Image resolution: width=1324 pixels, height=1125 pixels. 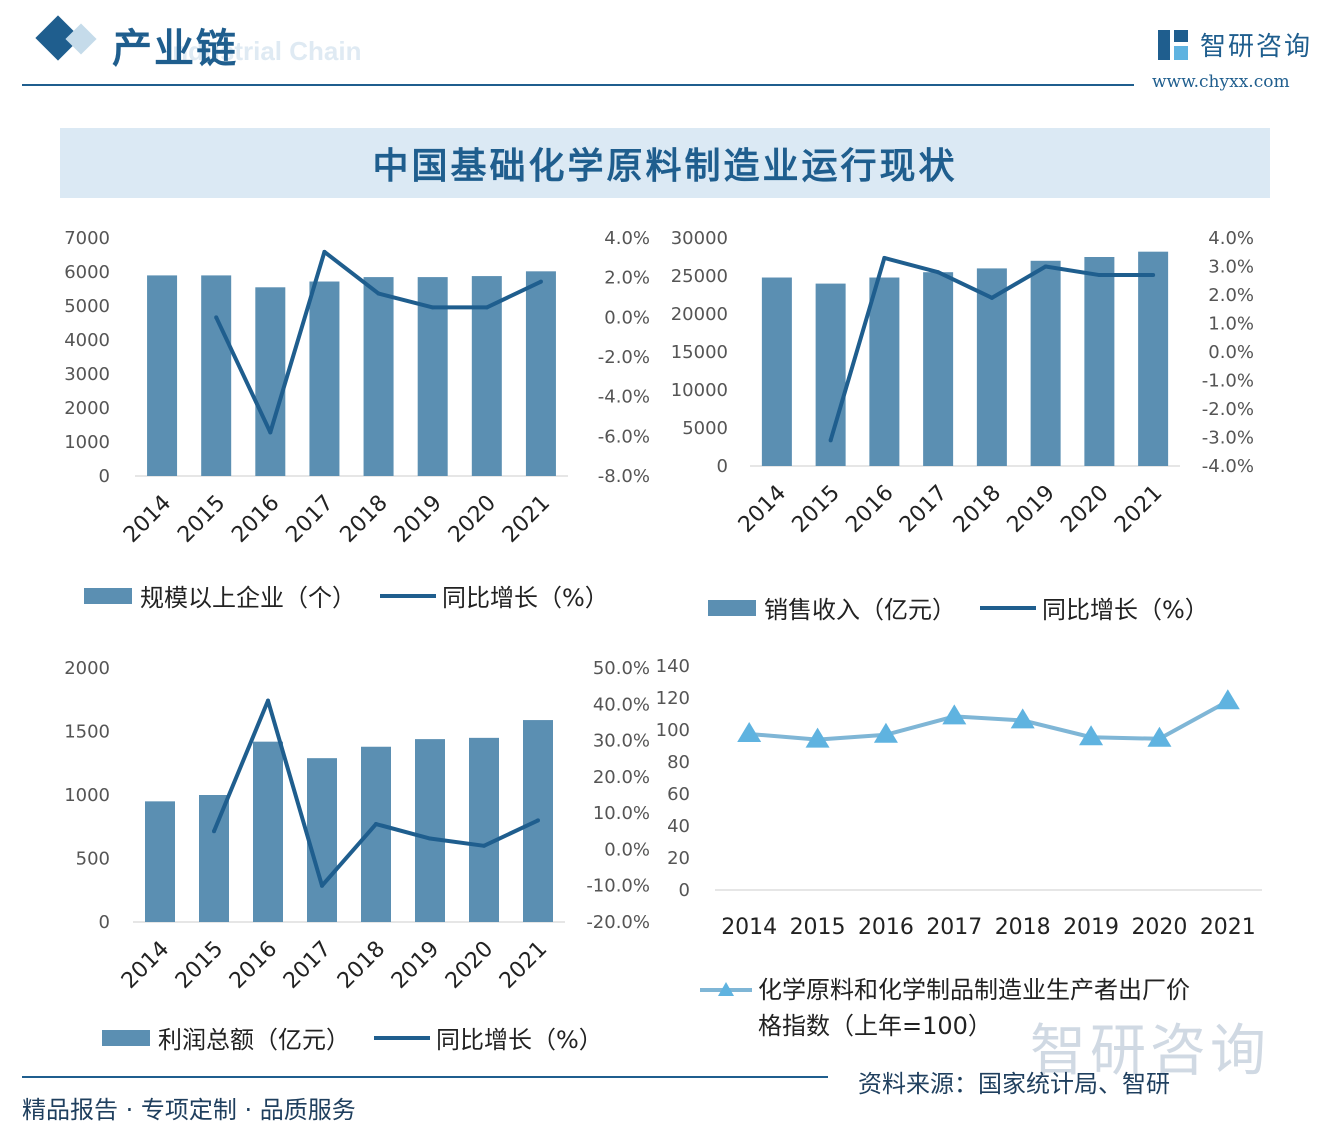 What do you see at coordinates (1227, 699) in the screenshot?
I see `price-index-point-2021` at bounding box center [1227, 699].